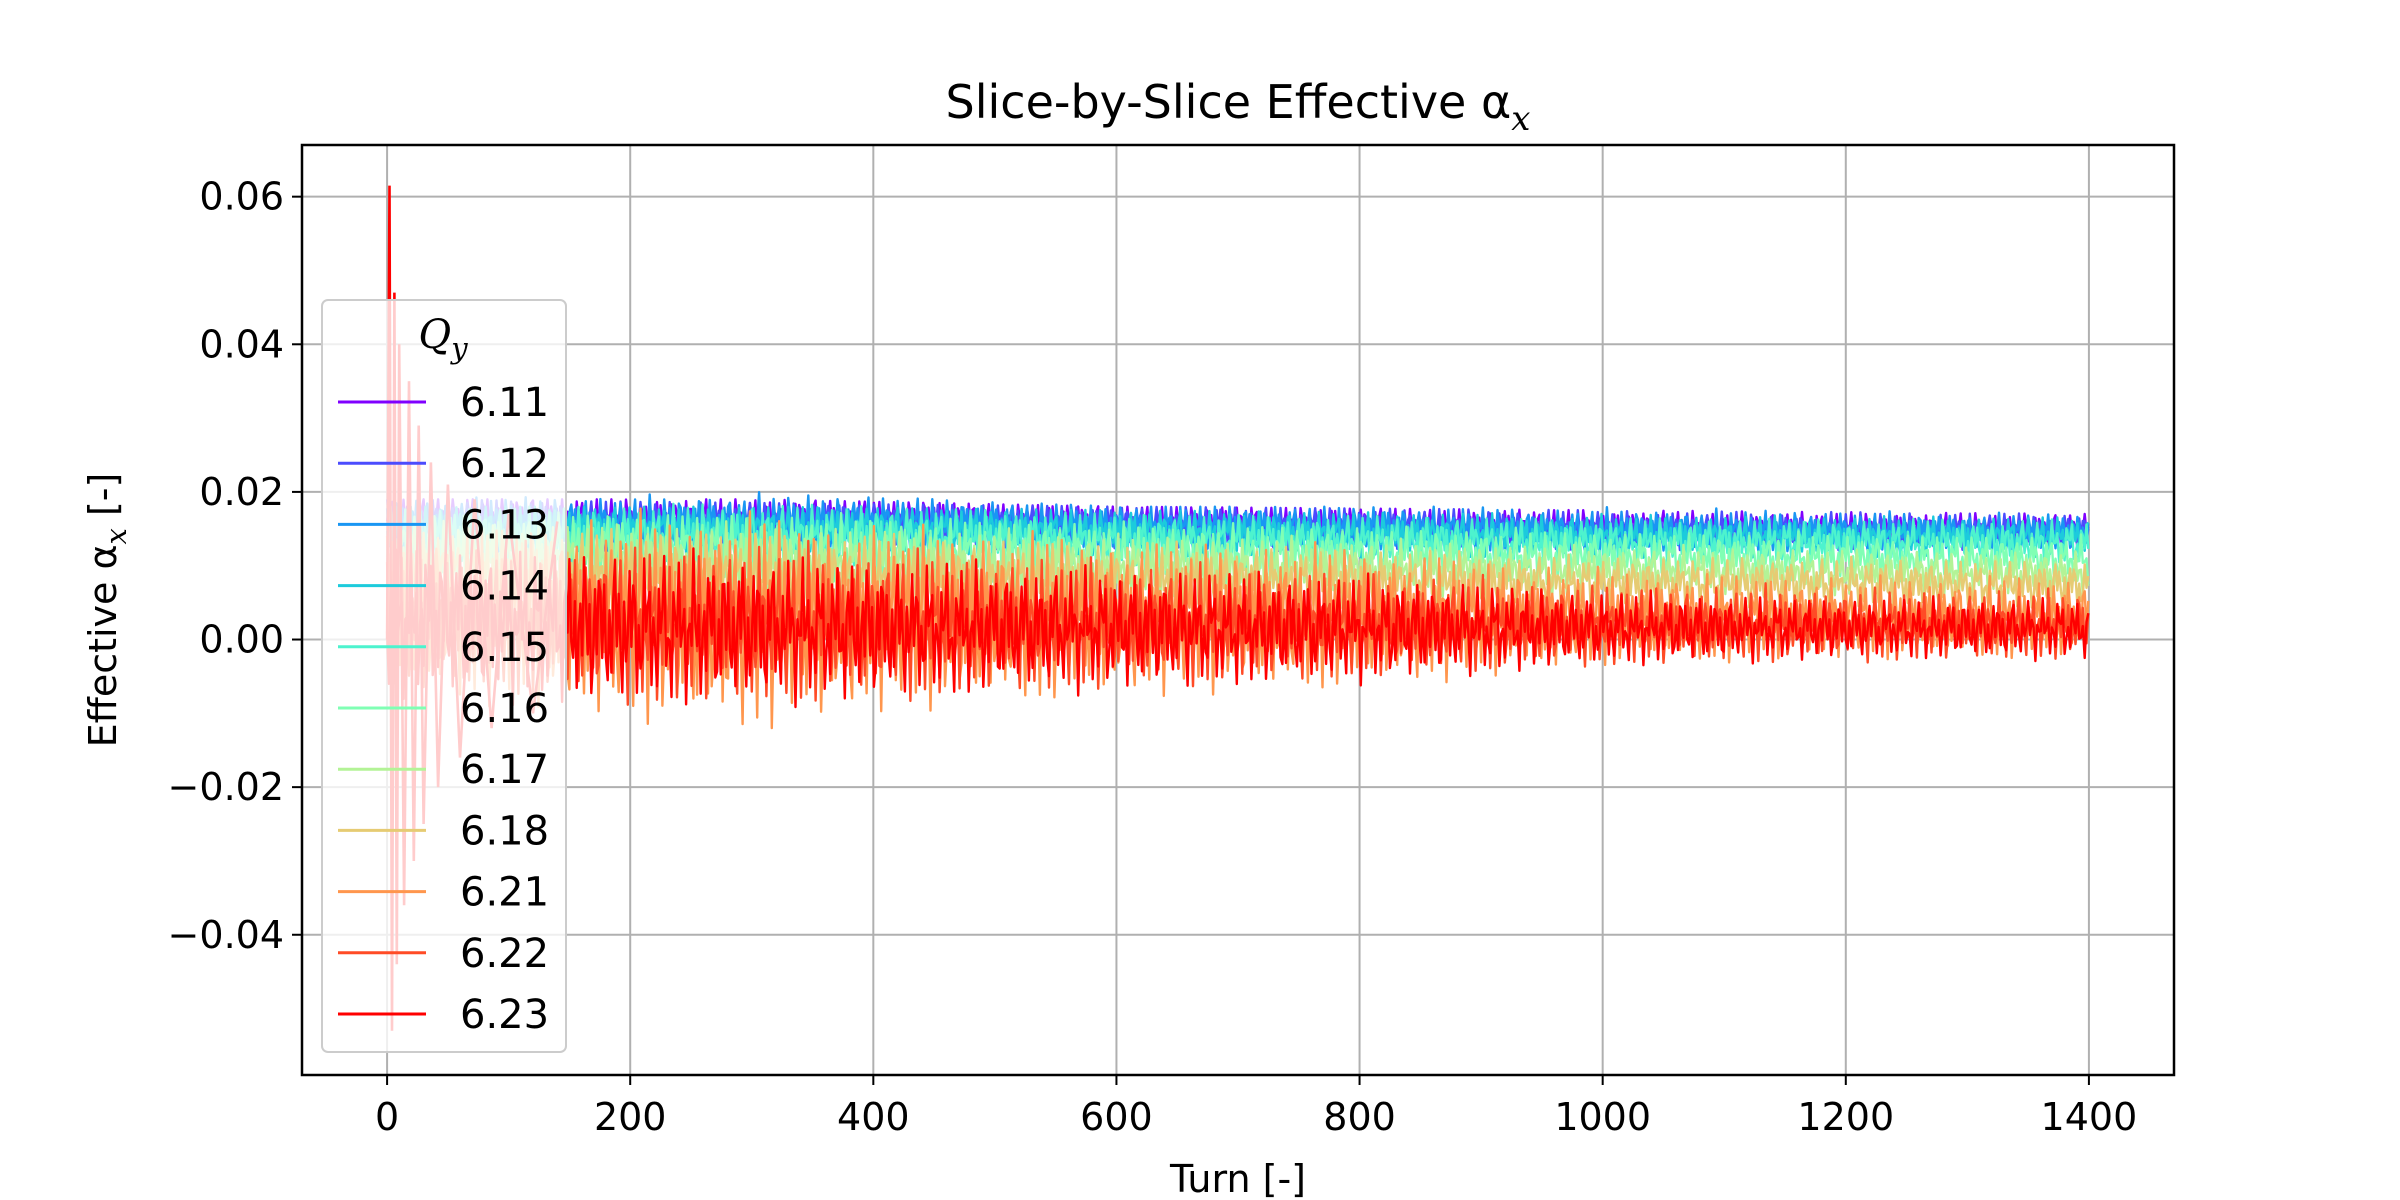  I want to click on x-tick-label: 1000, so click(1602, 1117).